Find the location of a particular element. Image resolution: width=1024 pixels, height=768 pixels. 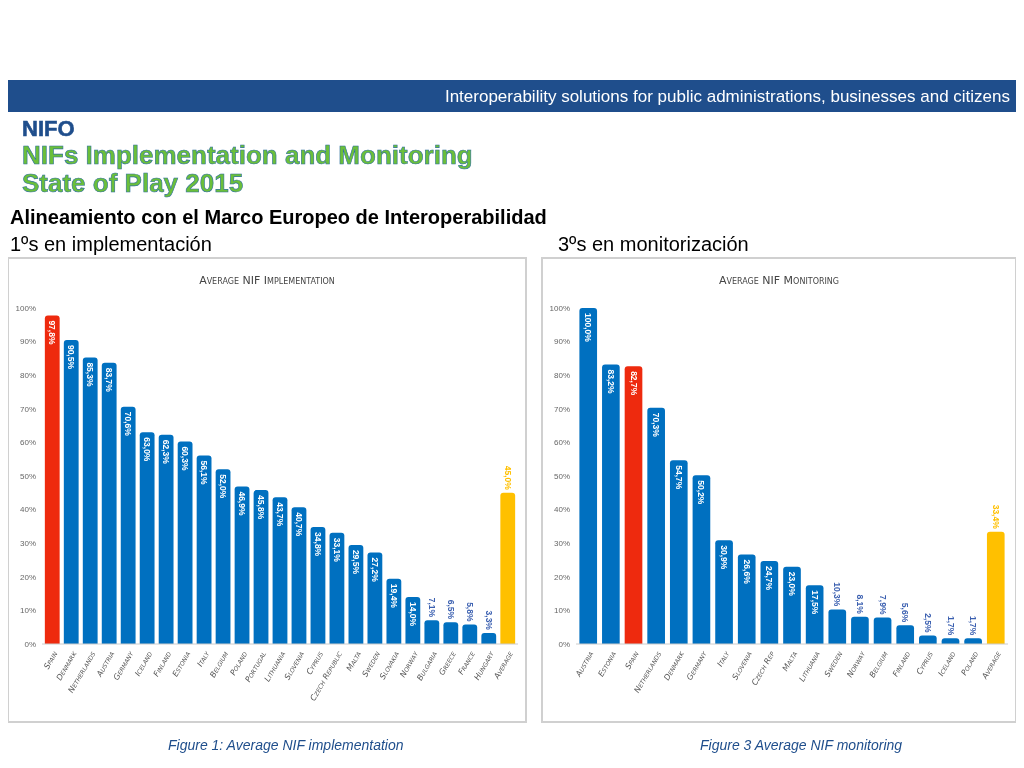

data-label: 43,7% is located at coordinates (280, 514).